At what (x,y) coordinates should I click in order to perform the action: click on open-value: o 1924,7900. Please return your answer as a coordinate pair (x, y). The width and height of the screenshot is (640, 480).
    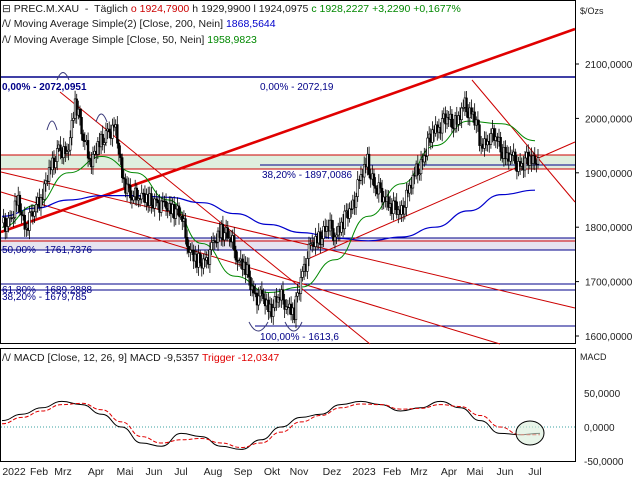
    Looking at the image, I should click on (160, 9).